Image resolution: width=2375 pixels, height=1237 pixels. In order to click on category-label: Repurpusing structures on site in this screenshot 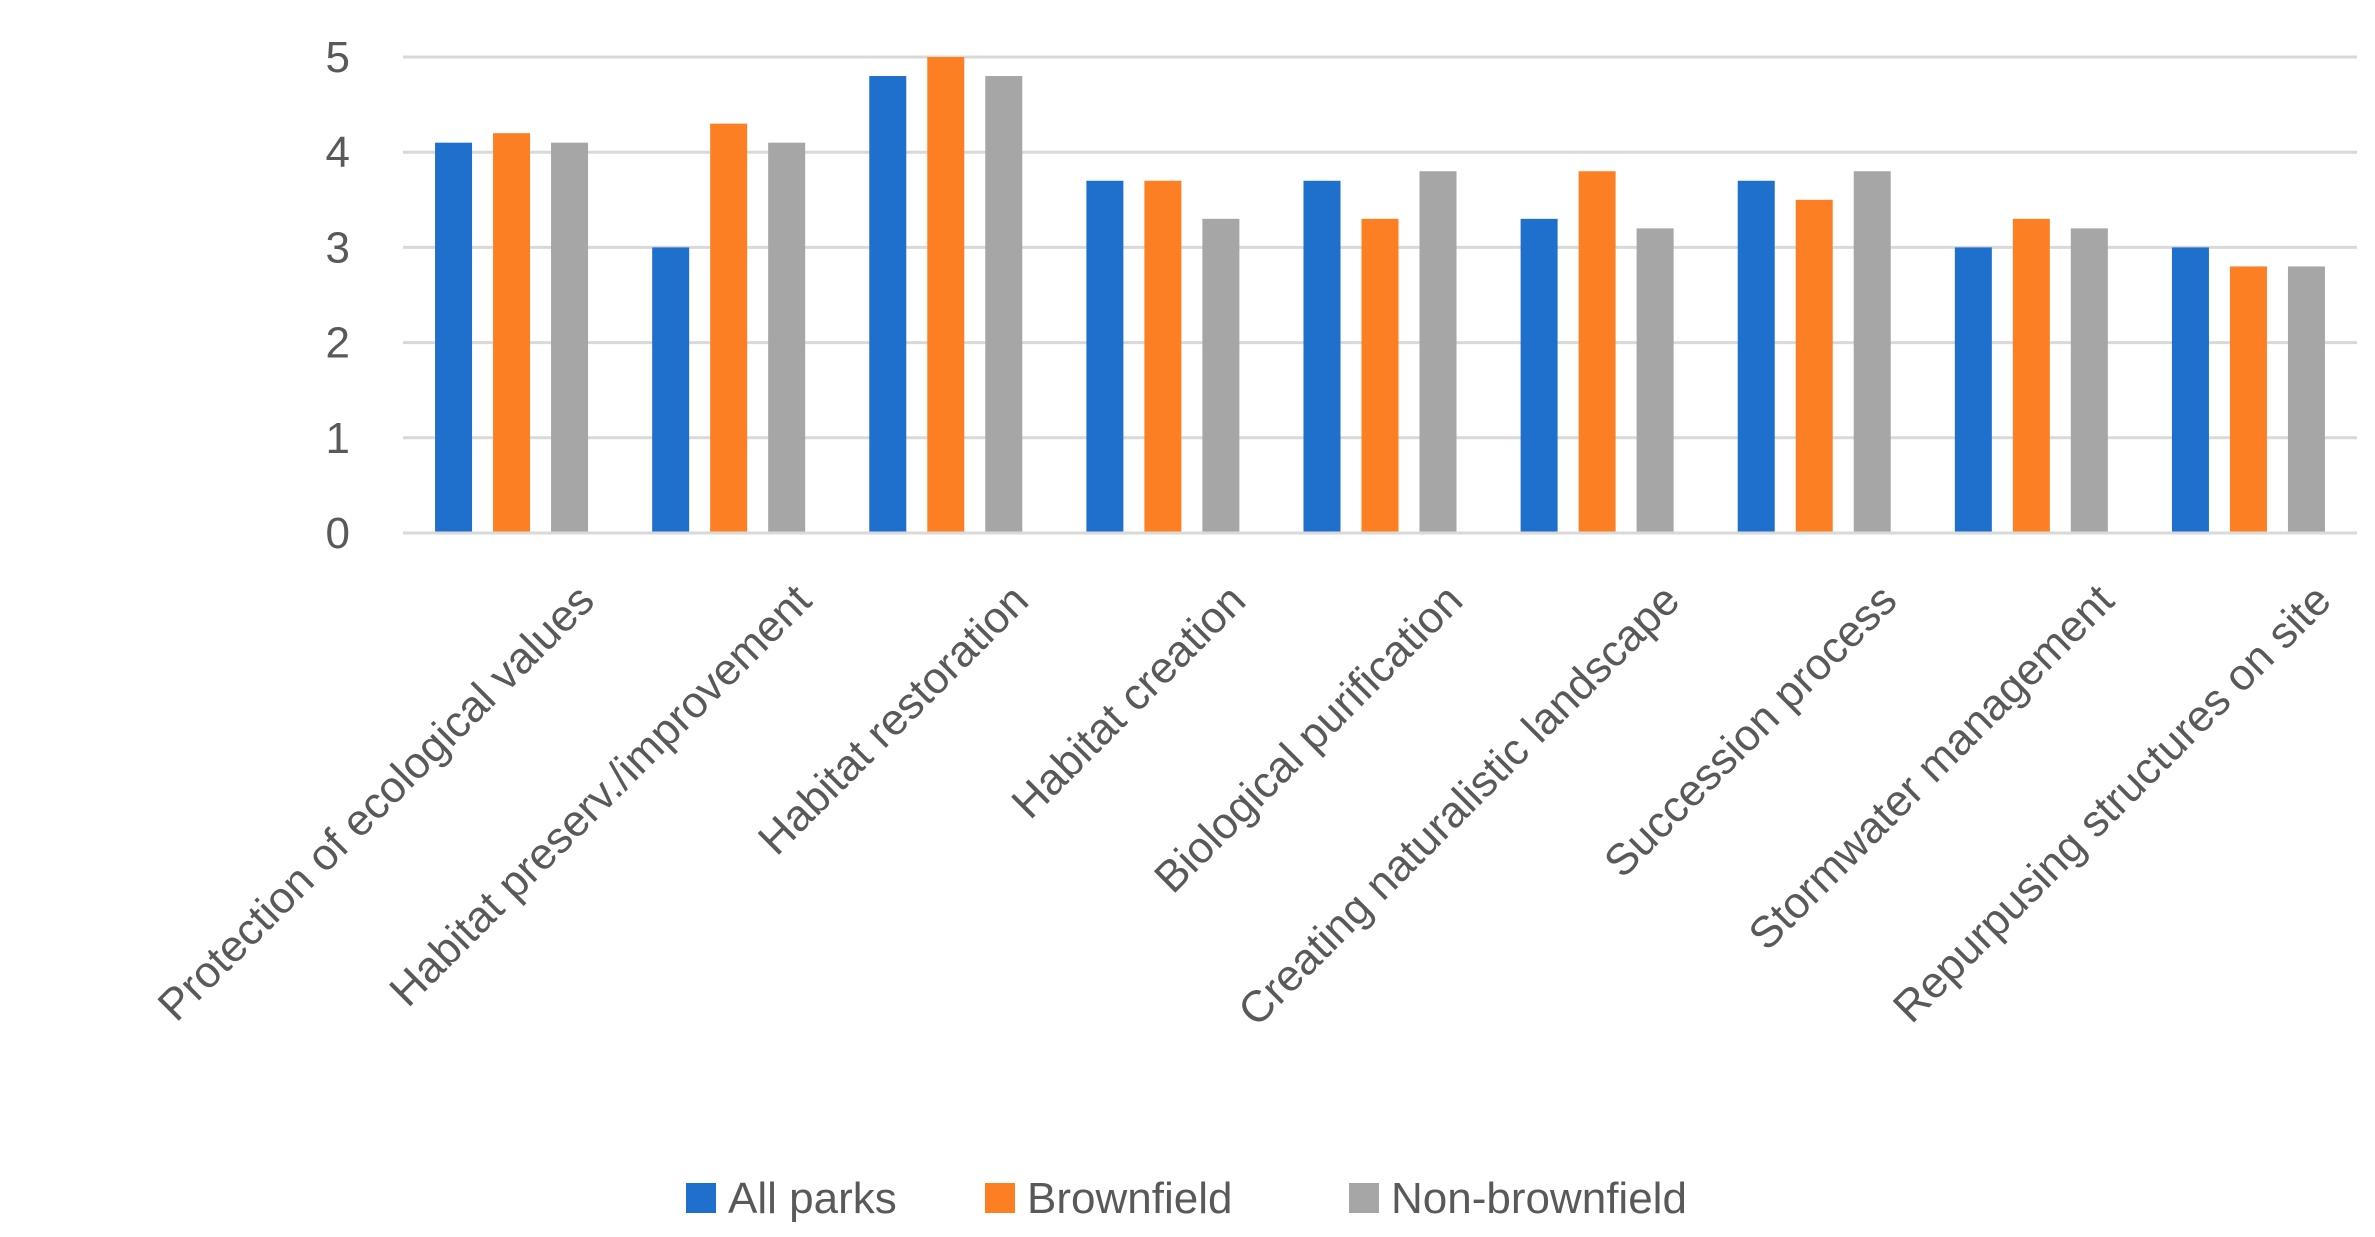, I will do `click(2112, 803)`.